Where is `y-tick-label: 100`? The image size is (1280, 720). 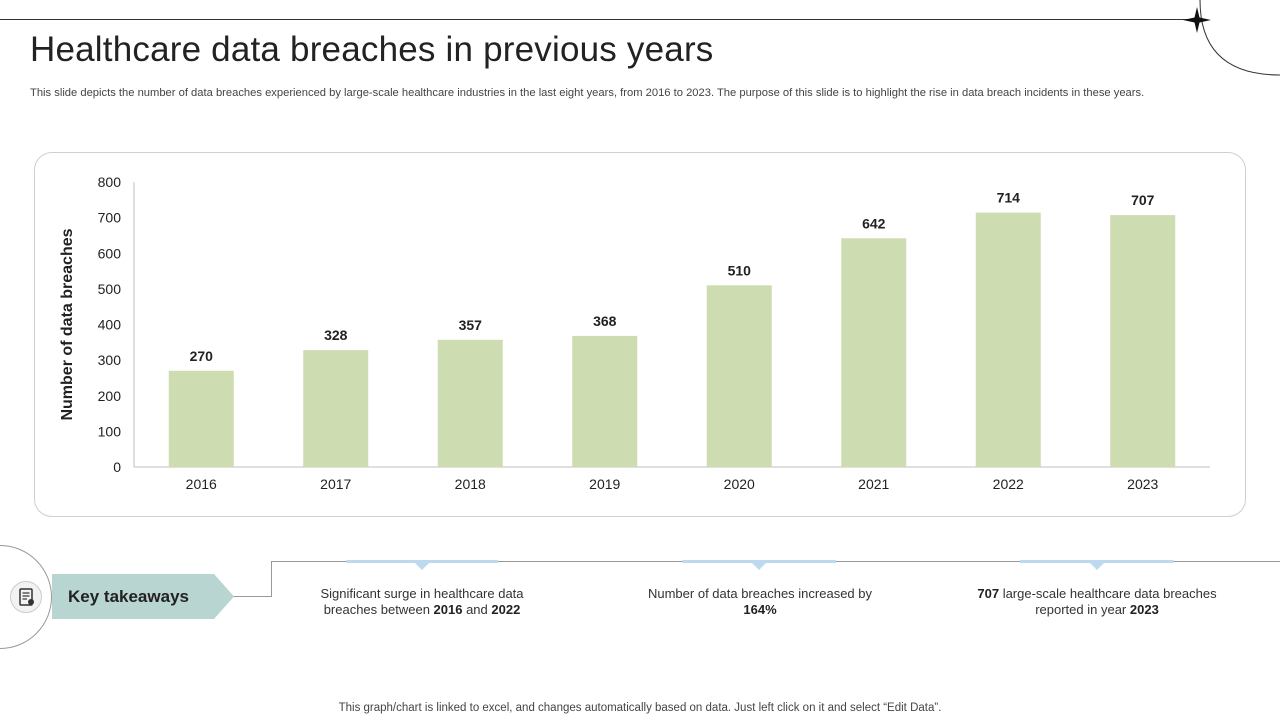 y-tick-label: 100 is located at coordinates (110, 431).